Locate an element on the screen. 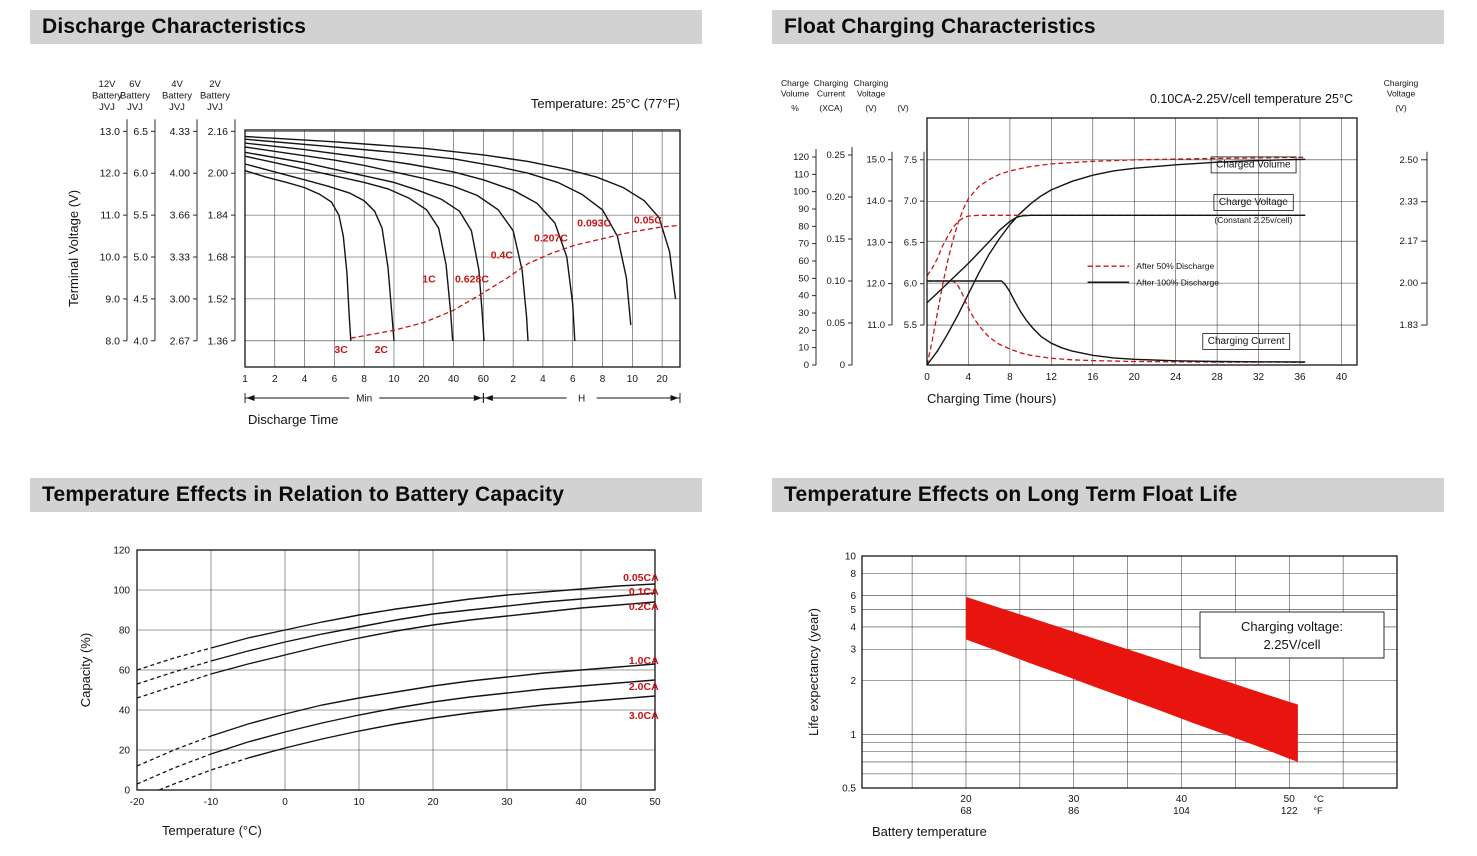 The height and width of the screenshot is (856, 1477). svg-text: 9.0 is located at coordinates (112, 299).